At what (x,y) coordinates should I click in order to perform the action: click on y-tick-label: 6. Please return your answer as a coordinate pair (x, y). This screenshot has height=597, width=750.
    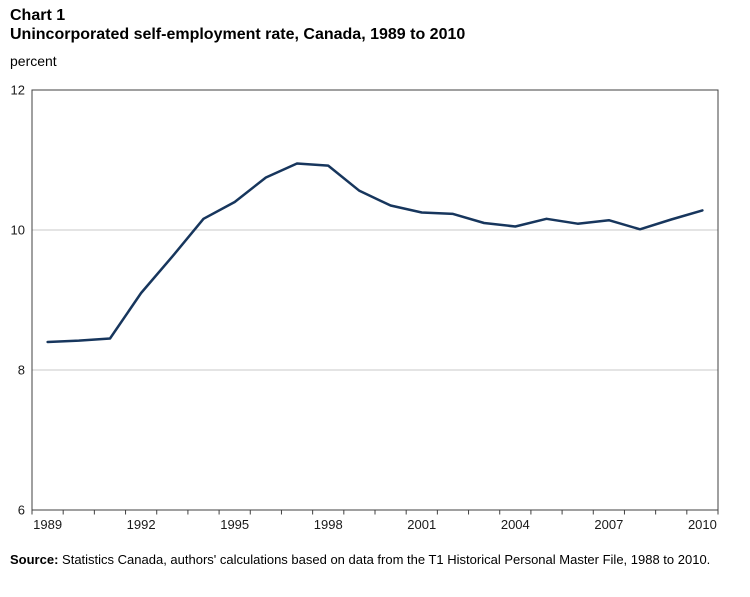
    Looking at the image, I should click on (21, 510).